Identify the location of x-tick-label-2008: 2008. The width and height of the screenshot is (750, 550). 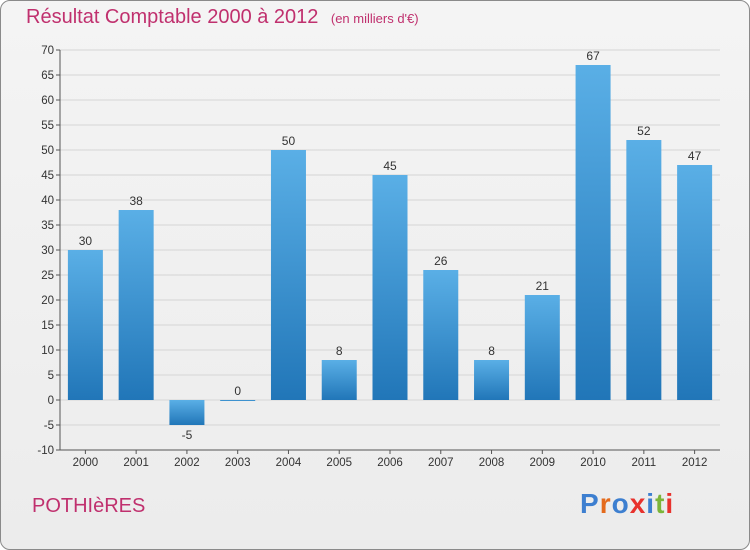
(492, 463).